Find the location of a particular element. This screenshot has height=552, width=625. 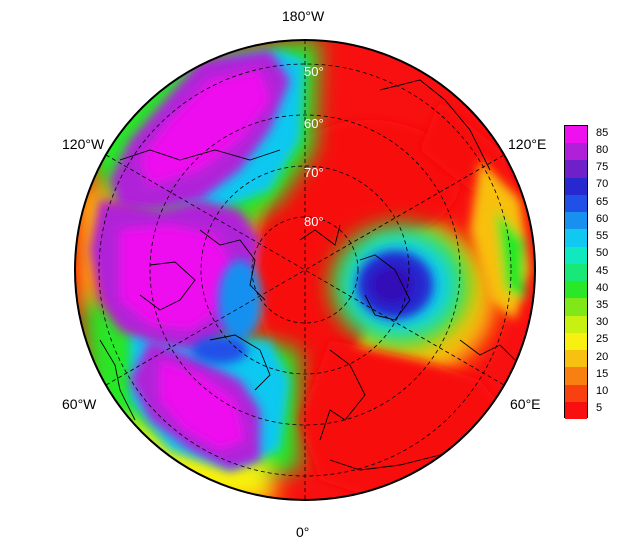

colorbar-tick-label: 55 is located at coordinates (602, 236).